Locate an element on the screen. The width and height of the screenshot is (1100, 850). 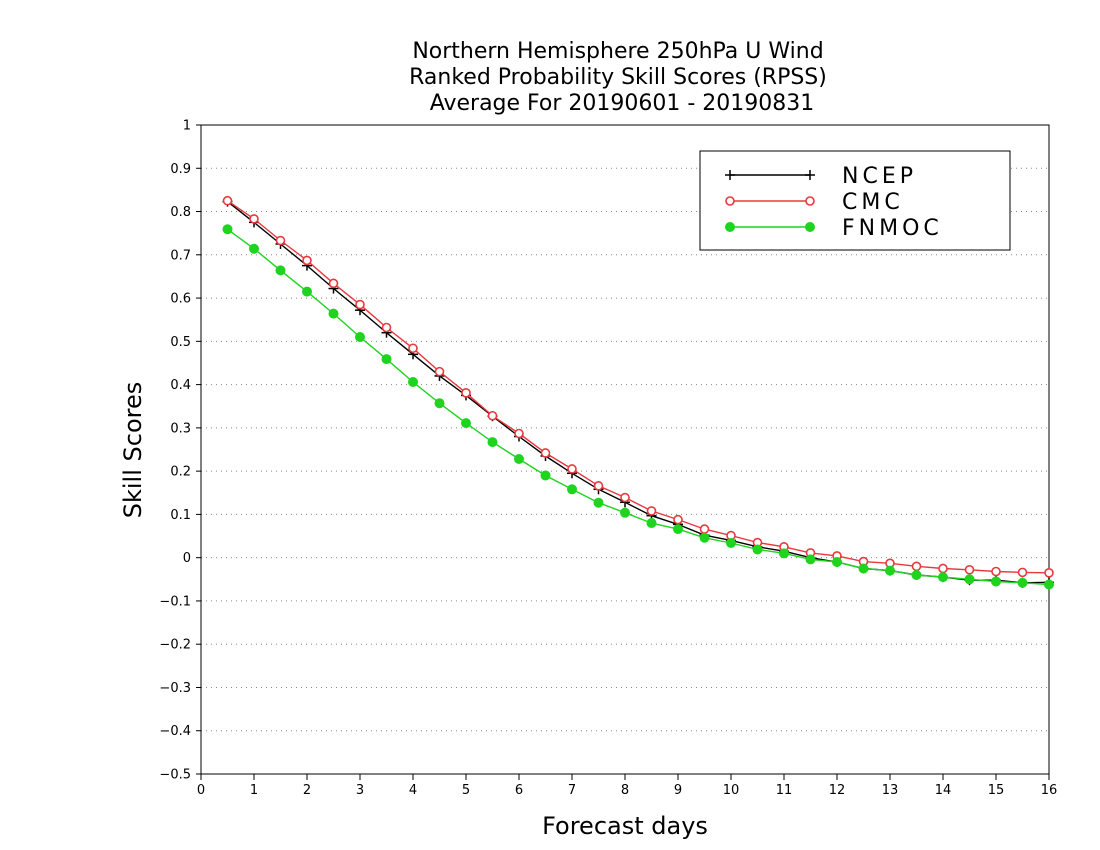
title-line-1: Northern Hemisphere 250hPa U Wind is located at coordinates (617, 51).